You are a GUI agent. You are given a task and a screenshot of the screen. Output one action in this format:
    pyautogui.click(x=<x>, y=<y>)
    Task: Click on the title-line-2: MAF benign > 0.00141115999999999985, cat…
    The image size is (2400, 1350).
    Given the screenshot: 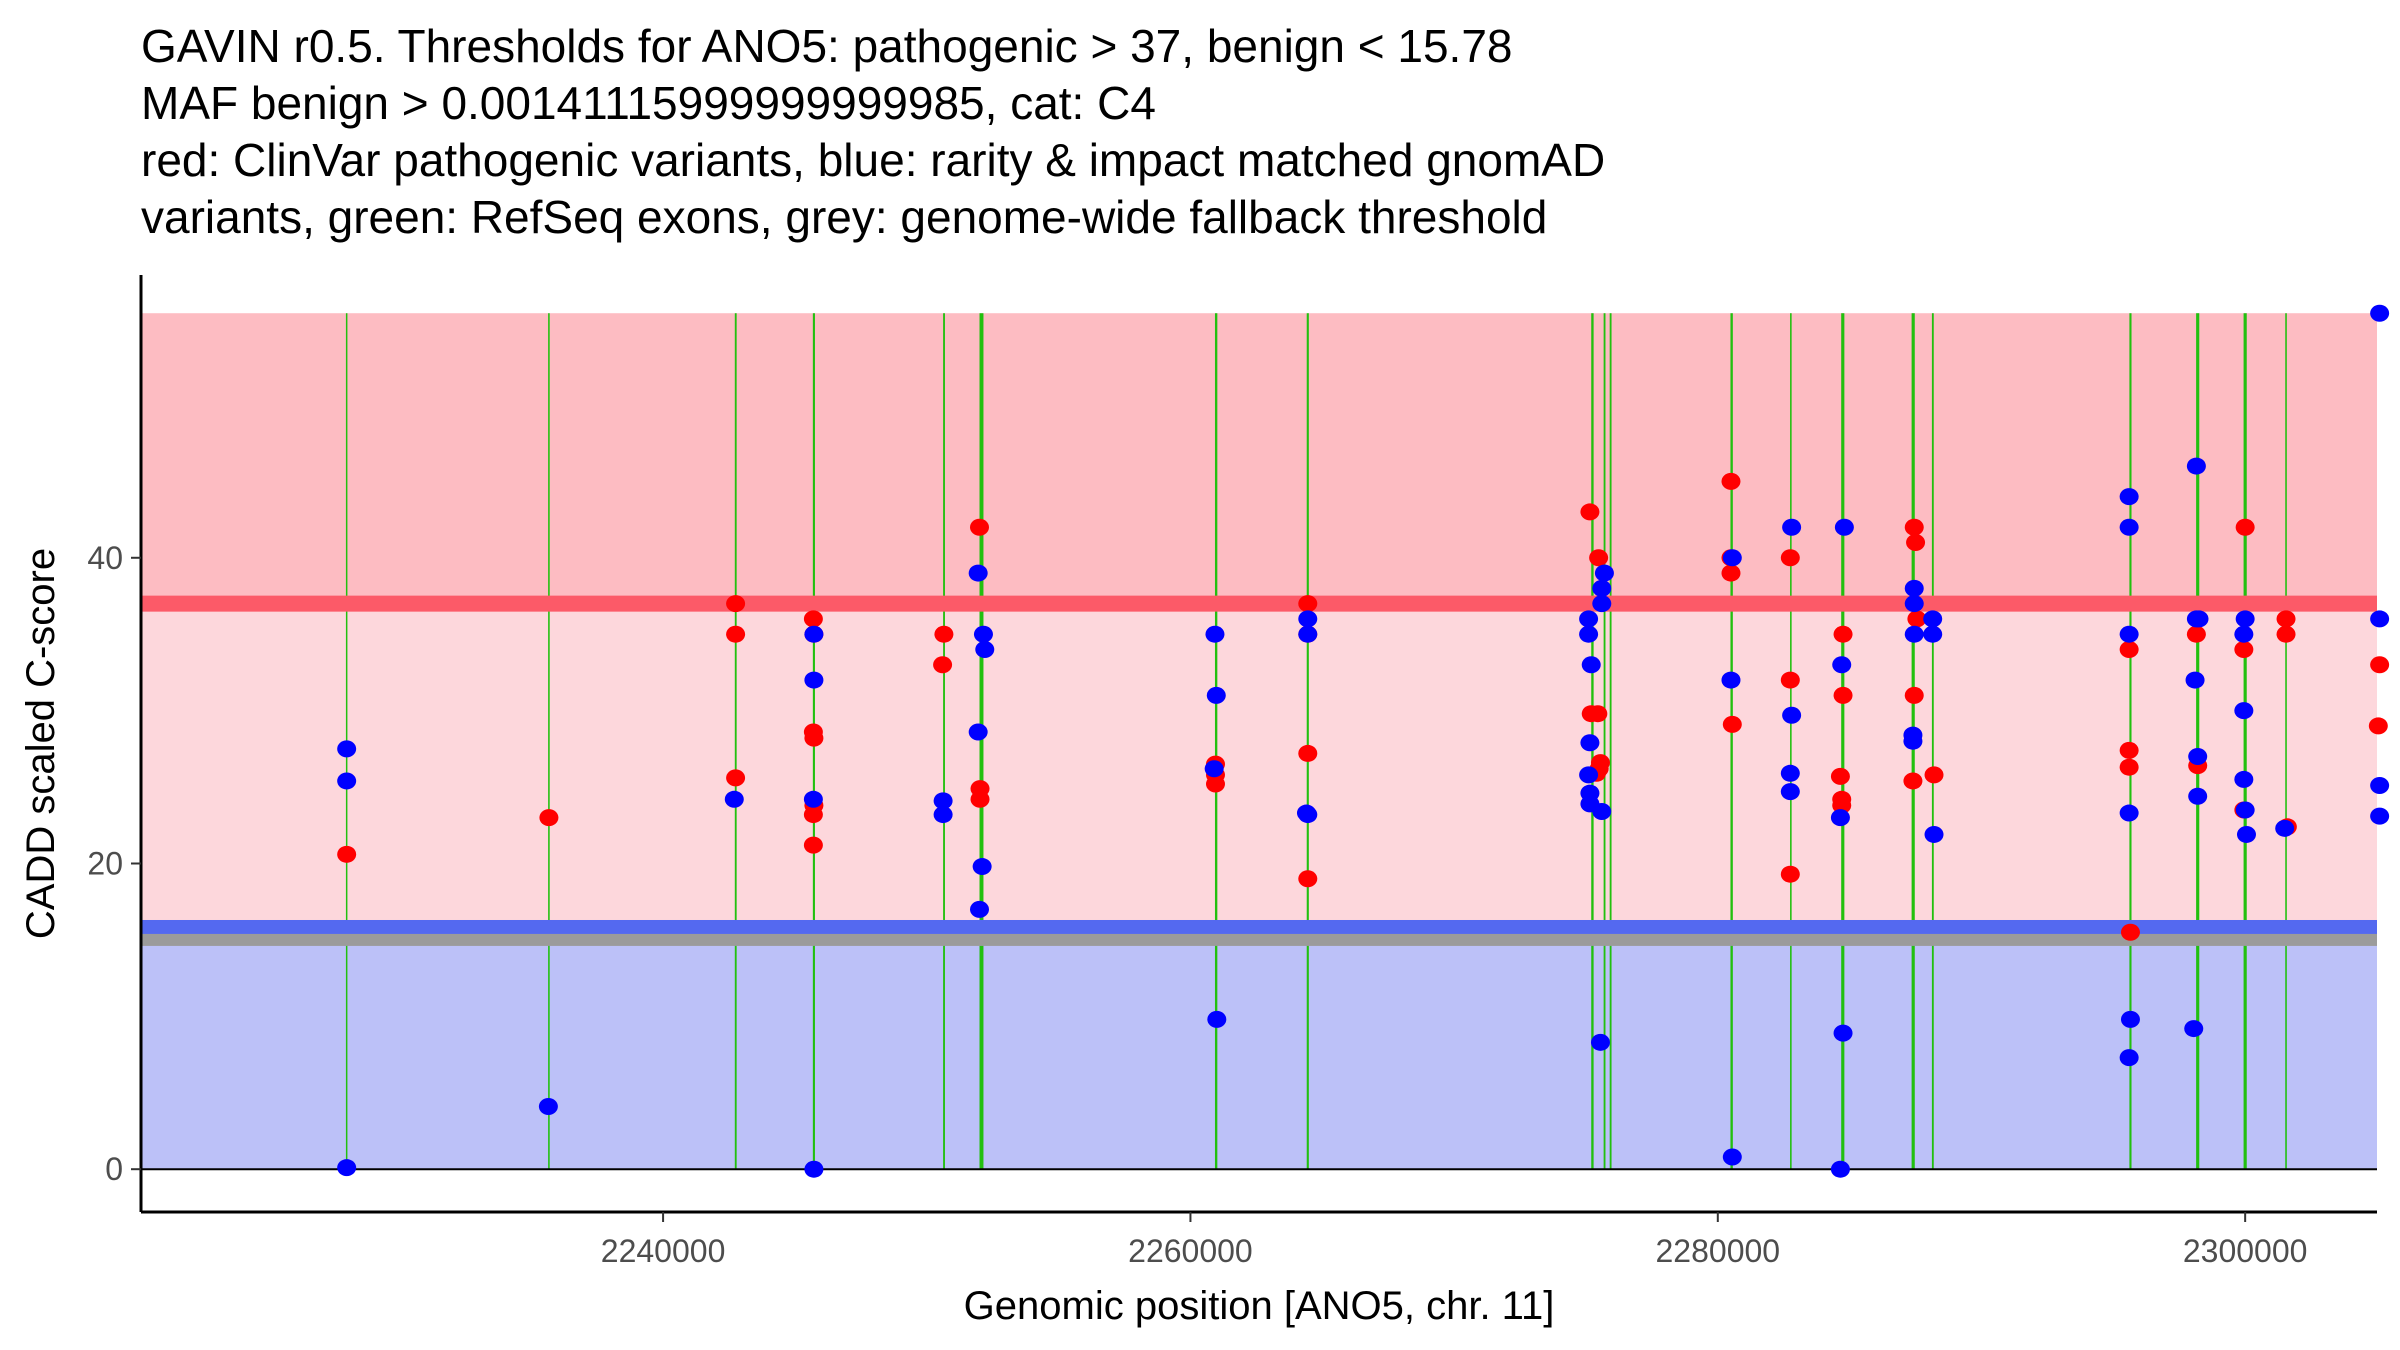 What is the action you would take?
    pyautogui.click(x=648, y=103)
    